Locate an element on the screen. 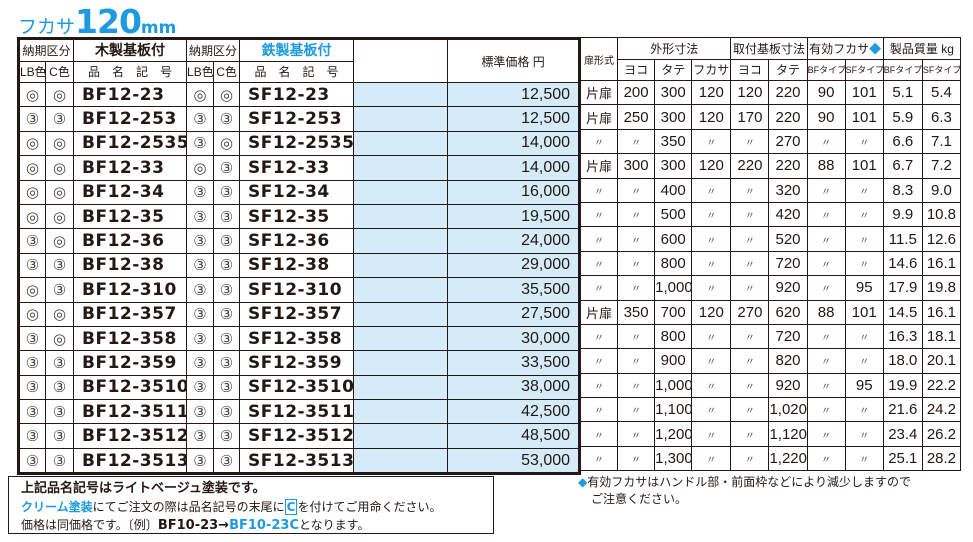  bf-weight: 21.6 is located at coordinates (902, 410).